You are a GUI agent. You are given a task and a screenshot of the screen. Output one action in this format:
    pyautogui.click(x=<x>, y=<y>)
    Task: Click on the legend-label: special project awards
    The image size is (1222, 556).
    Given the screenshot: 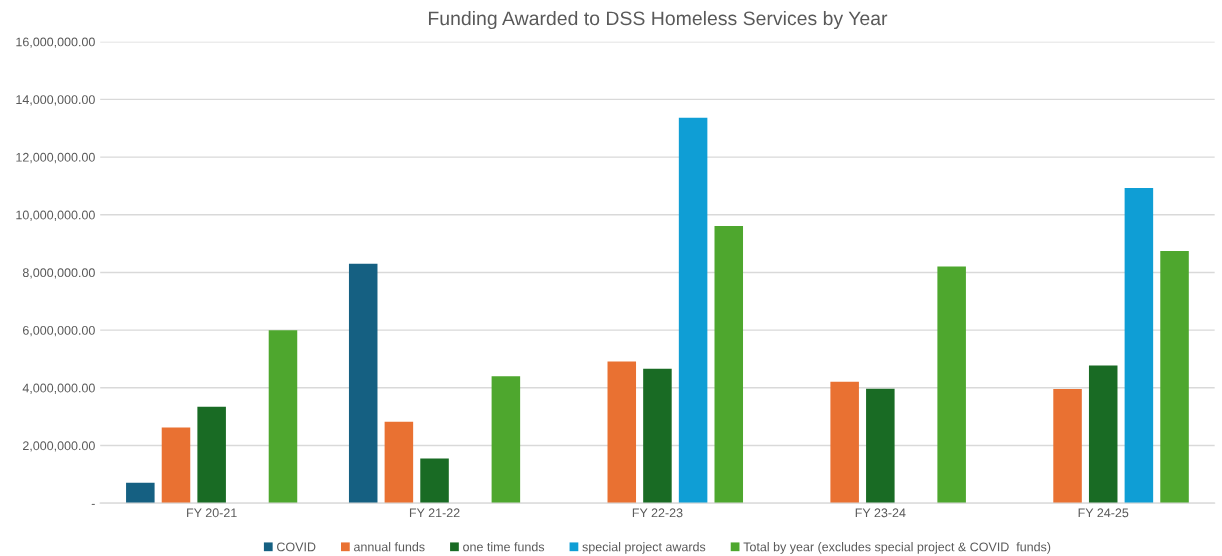 What is the action you would take?
    pyautogui.click(x=644, y=548)
    